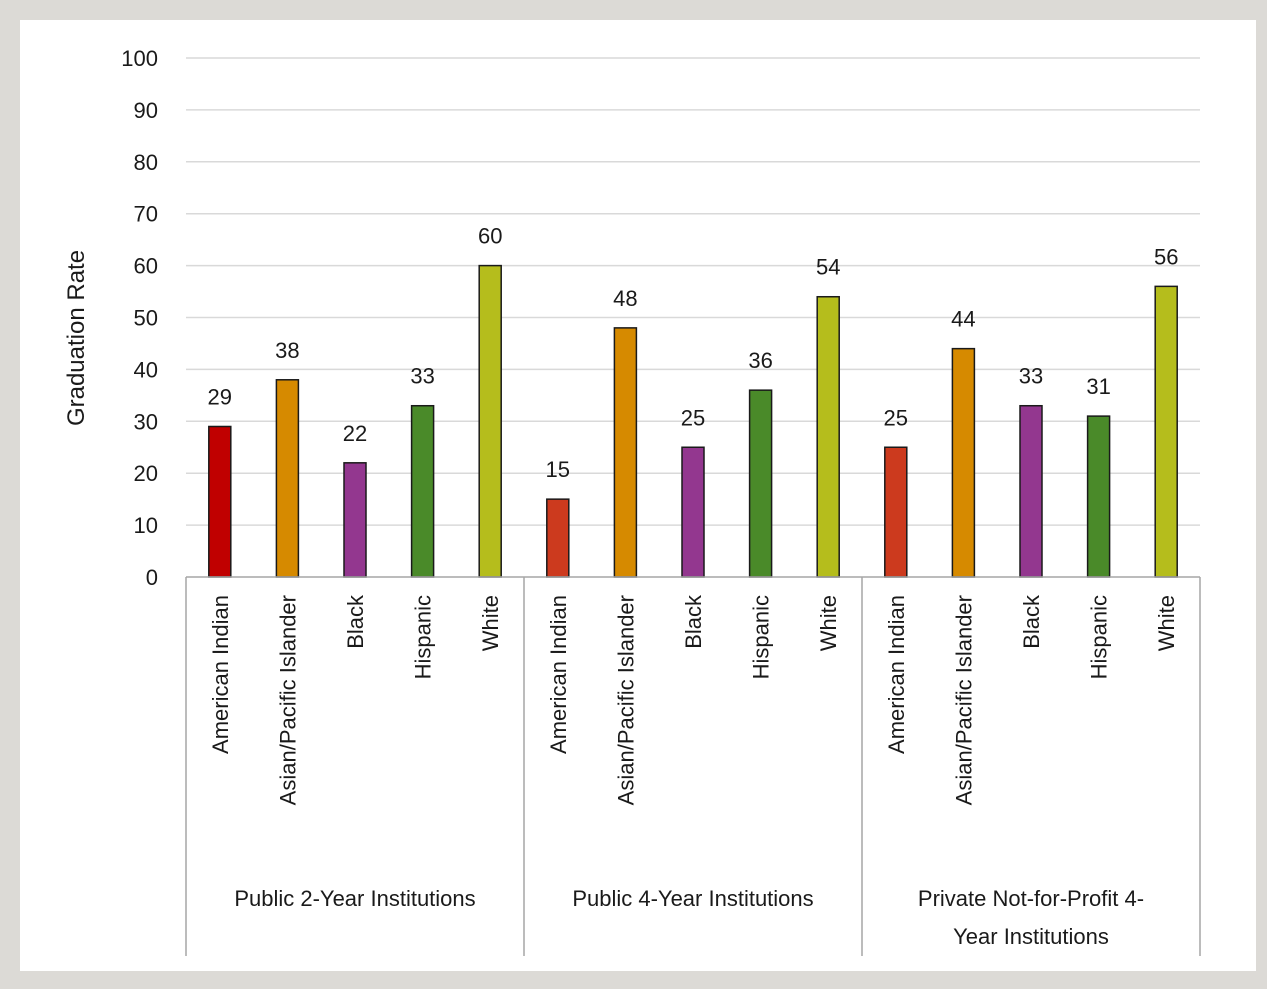 The height and width of the screenshot is (989, 1267). What do you see at coordinates (146, 421) in the screenshot?
I see `y-tick-label: 30` at bounding box center [146, 421].